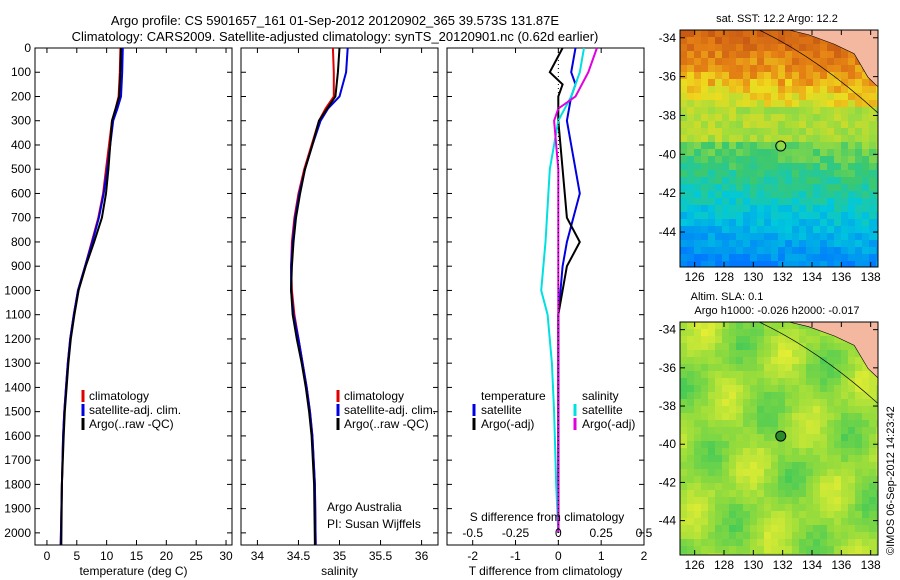 The height and width of the screenshot is (580, 900). What do you see at coordinates (226, 556) in the screenshot?
I see `x-tick-label: 30` at bounding box center [226, 556].